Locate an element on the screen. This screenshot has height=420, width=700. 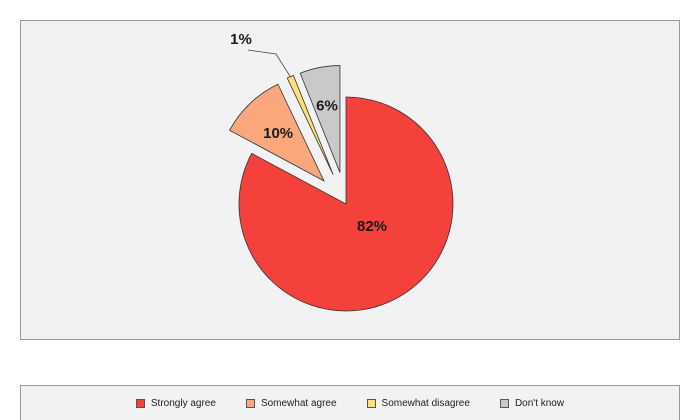
slice-label-strongly-agree: 82% is located at coordinates (372, 226).